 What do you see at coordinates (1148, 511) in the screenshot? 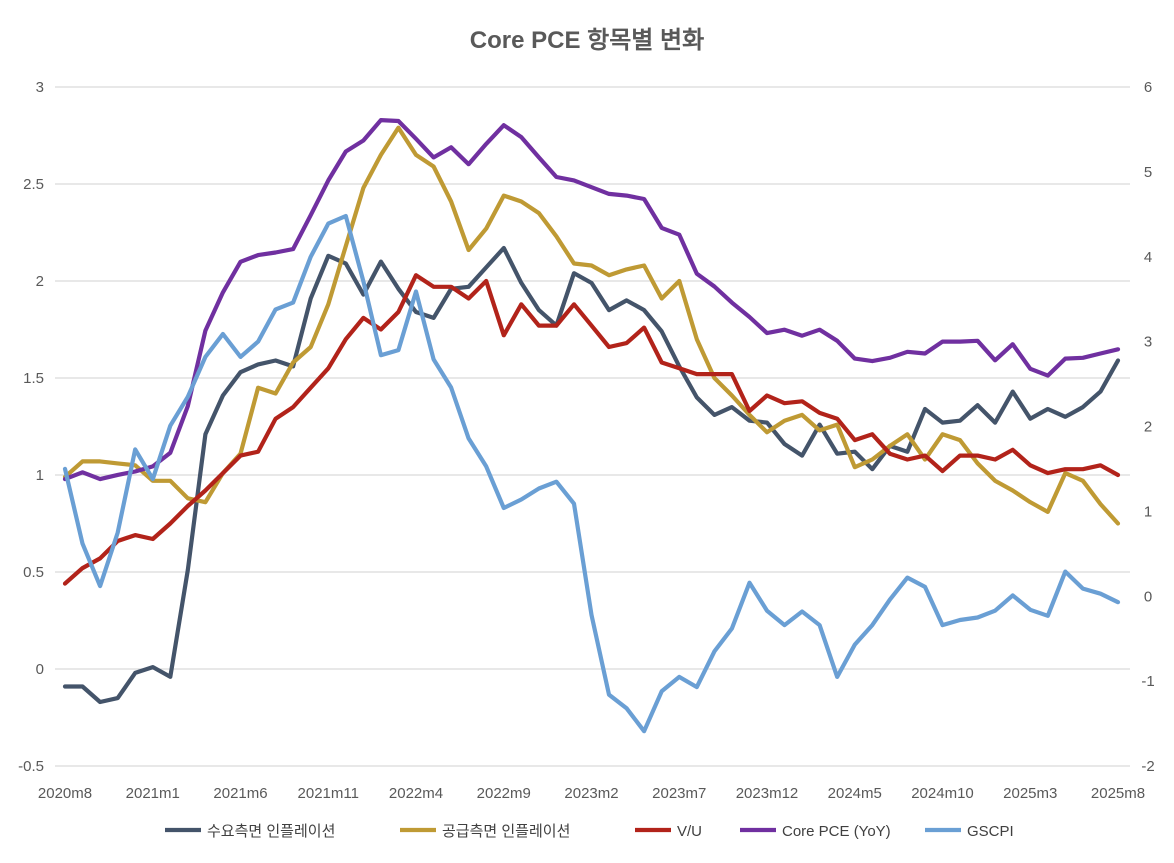
I see `right-y-tick-label: 1` at bounding box center [1148, 511].